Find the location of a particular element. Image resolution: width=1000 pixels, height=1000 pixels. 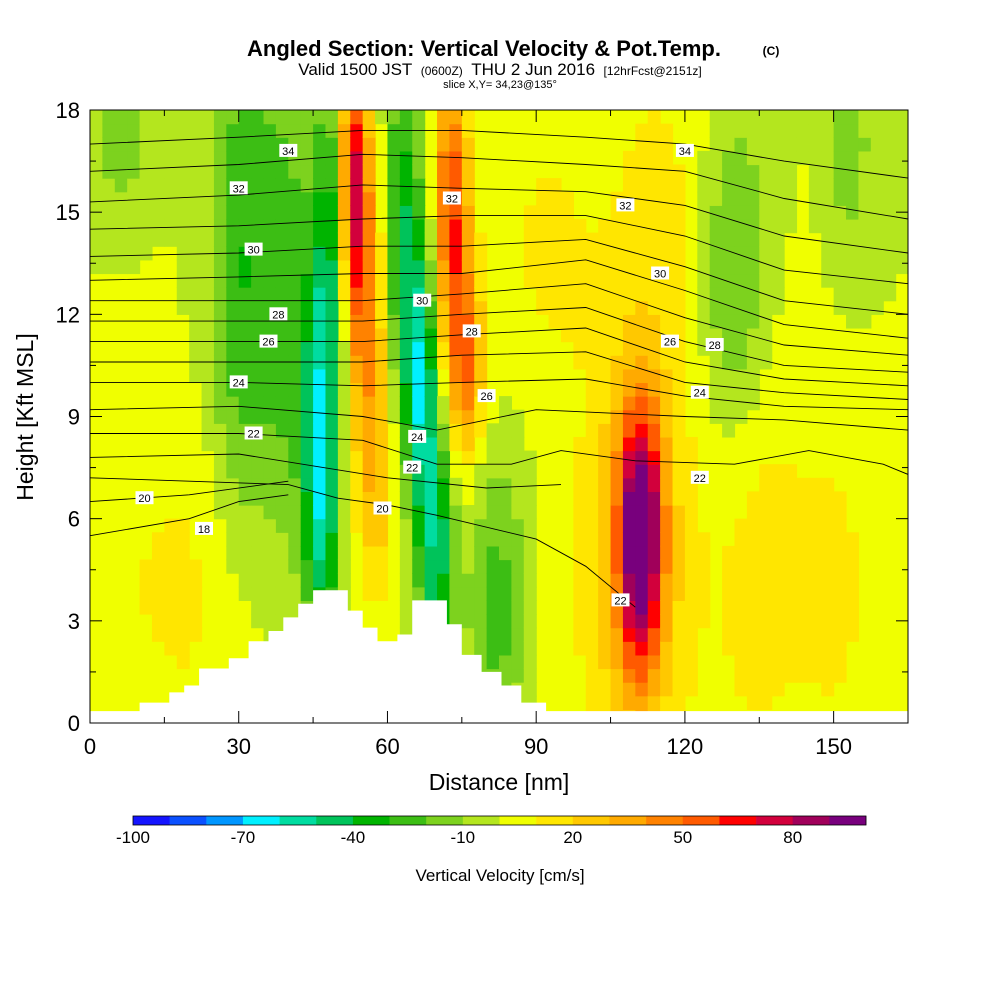

colorbar-swatch is located at coordinates (628, 820).